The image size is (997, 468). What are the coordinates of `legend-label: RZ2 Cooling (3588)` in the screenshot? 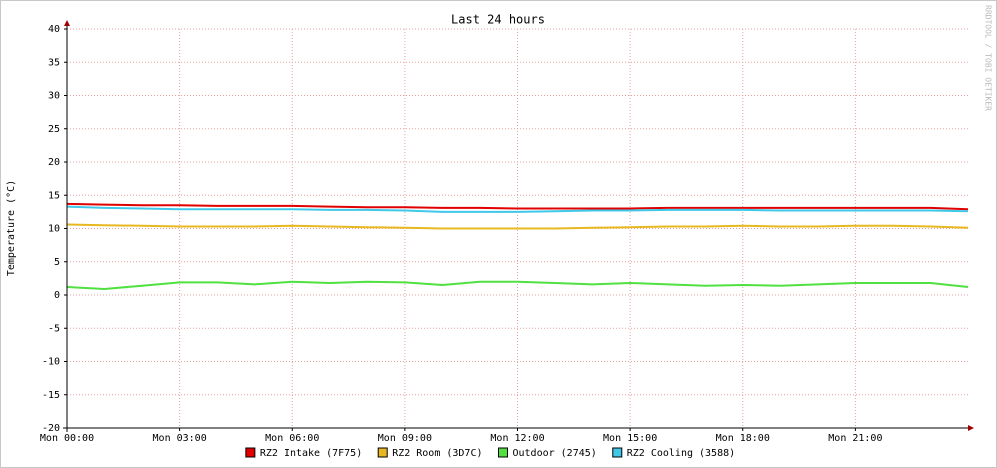 It's located at (681, 453).